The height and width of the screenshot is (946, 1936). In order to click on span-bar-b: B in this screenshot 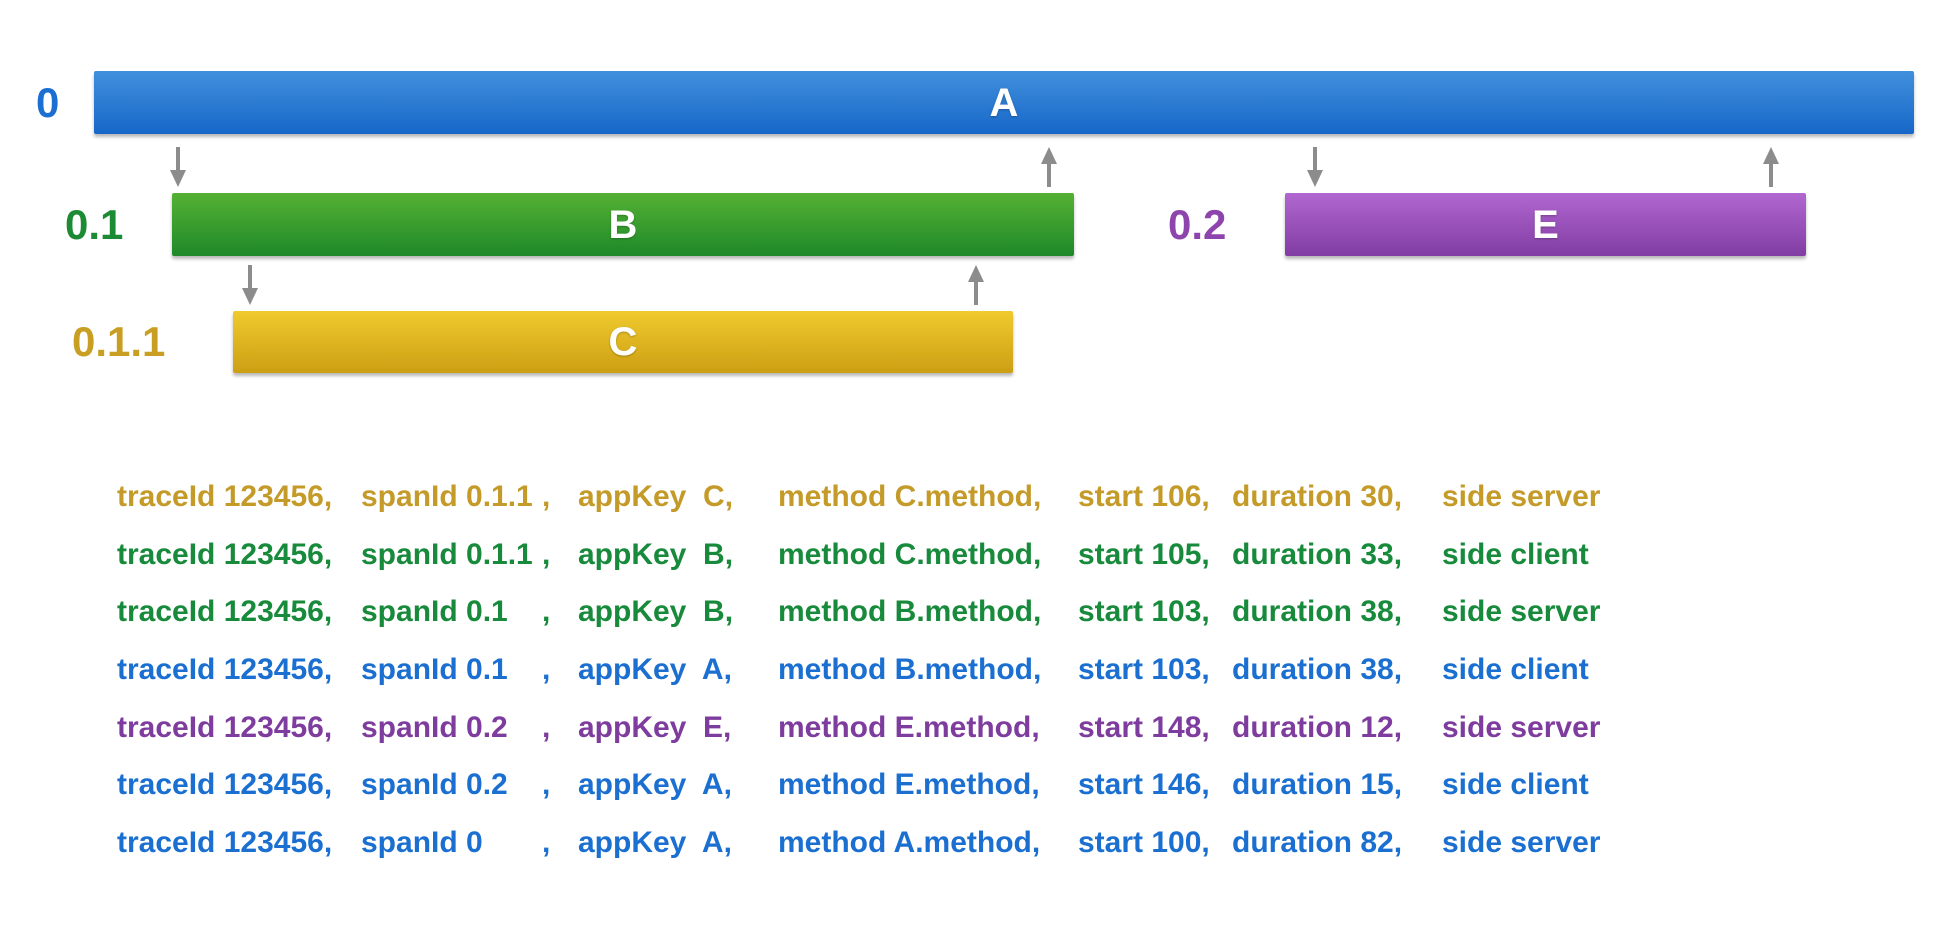, I will do `click(623, 224)`.